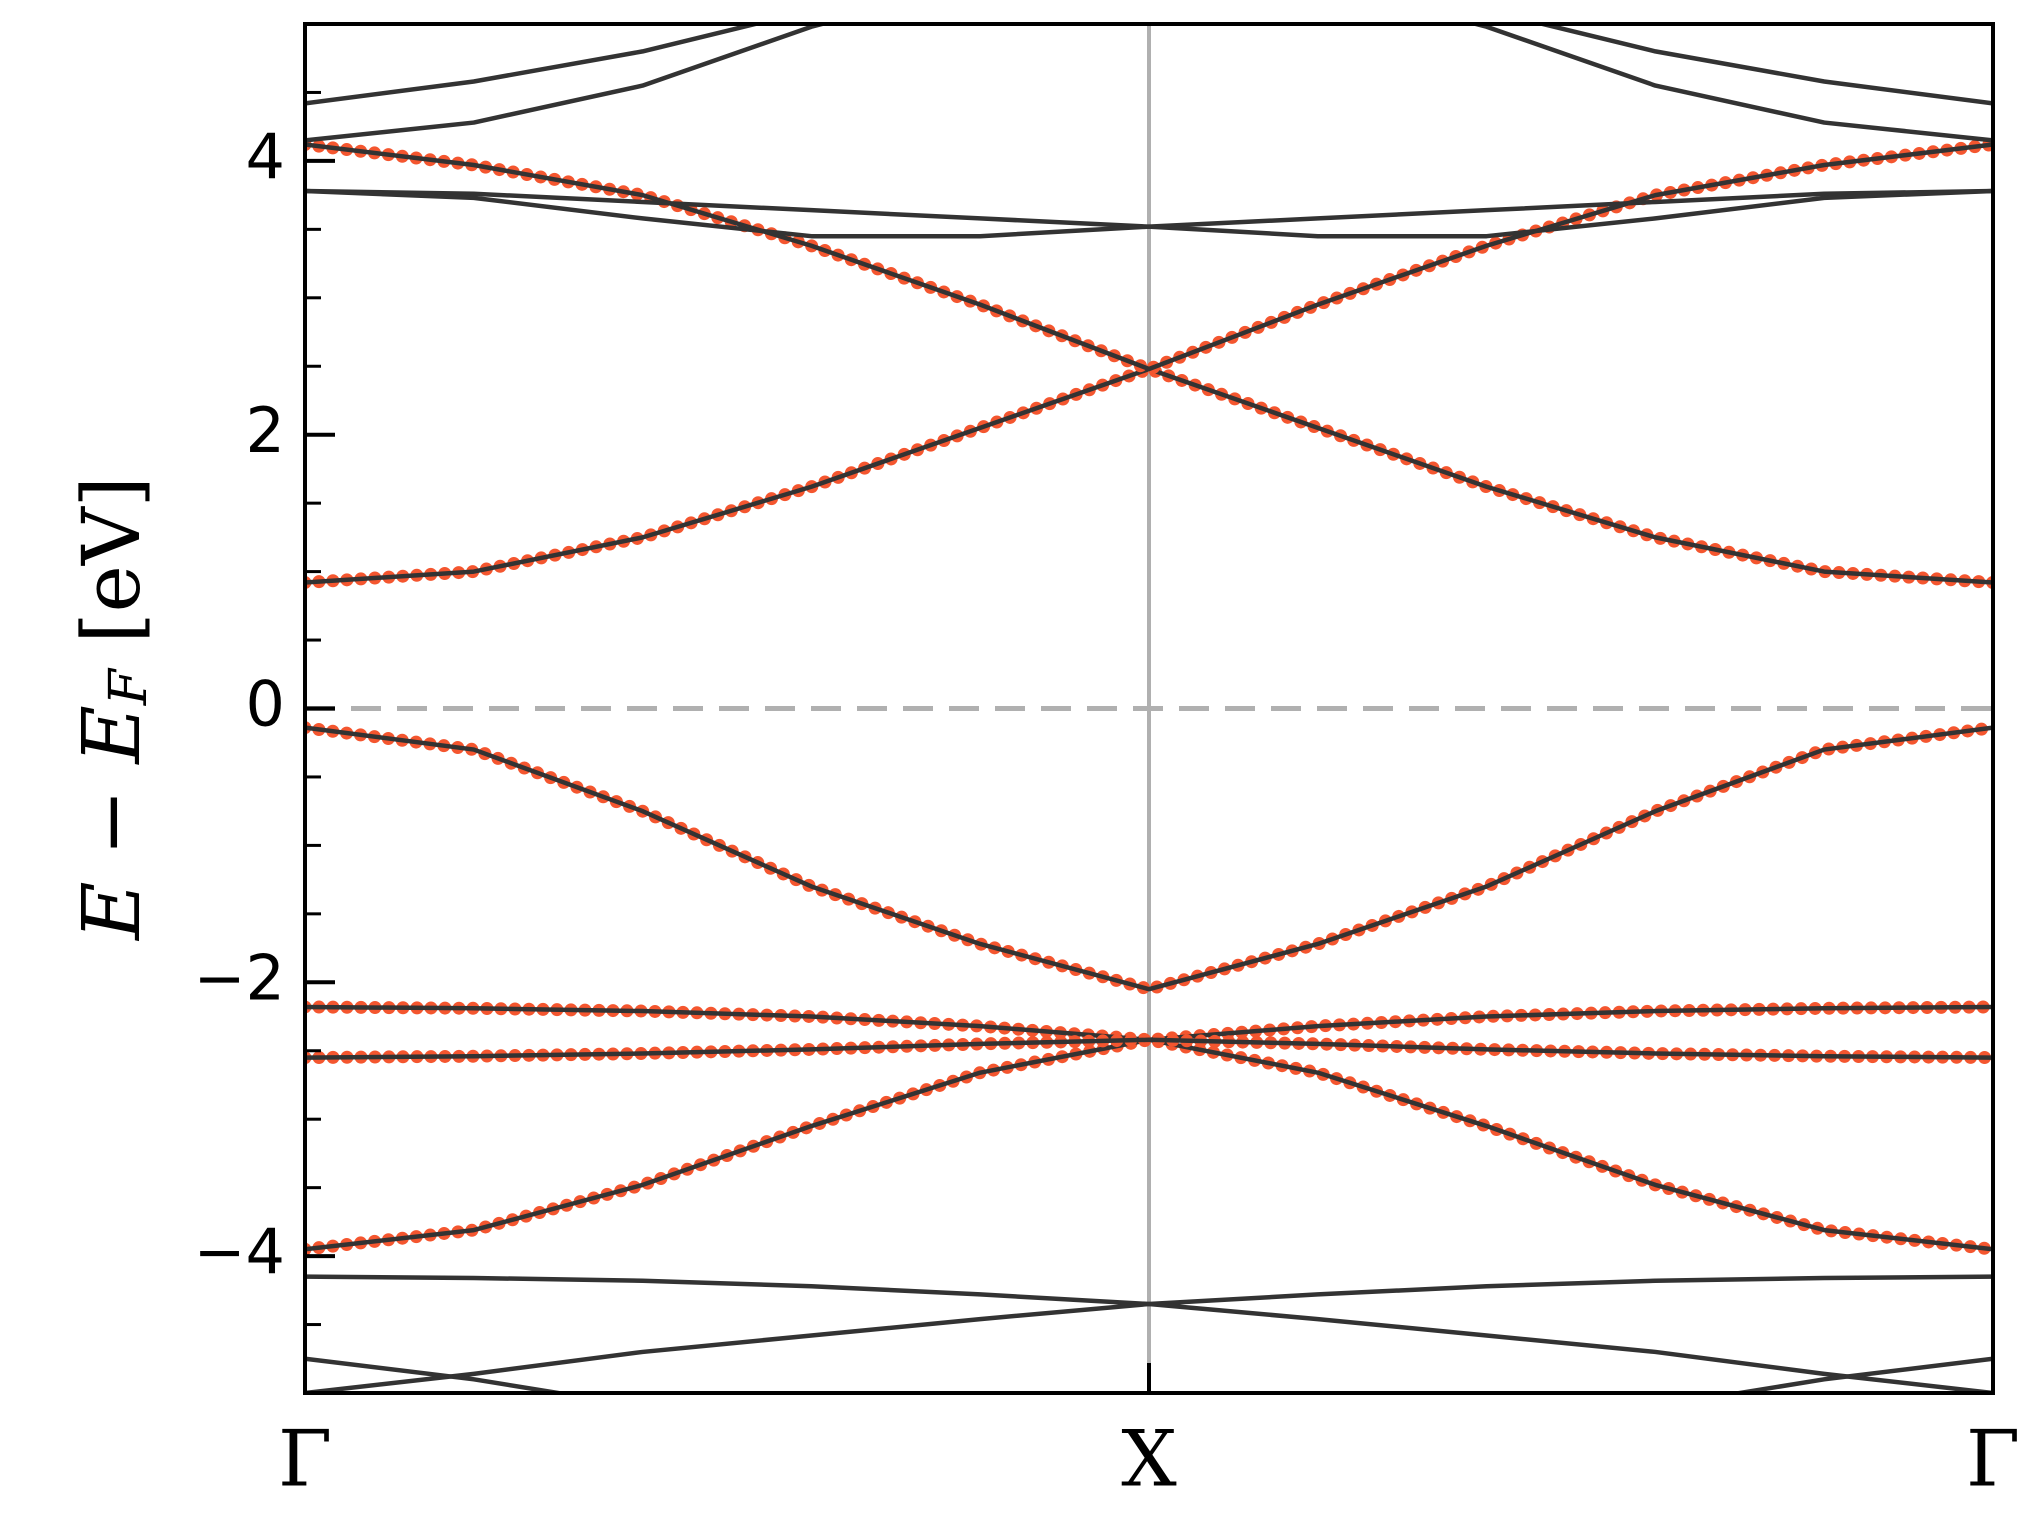  I want to click on y-label-sub: F, so click(129, 686).